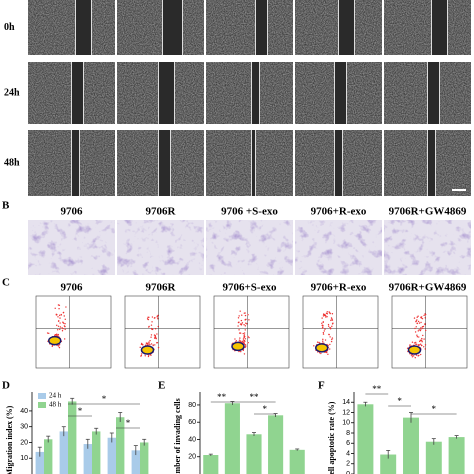 The width and height of the screenshot is (474, 474). I want to click on column-header: 9706R+GW4869, so click(428, 288).